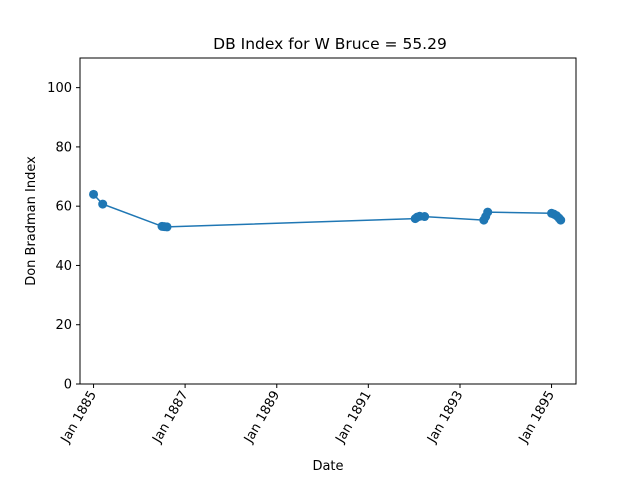 This screenshot has width=640, height=480. Describe the element at coordinates (327, 210) in the screenshot. I see `series-db-index` at that location.